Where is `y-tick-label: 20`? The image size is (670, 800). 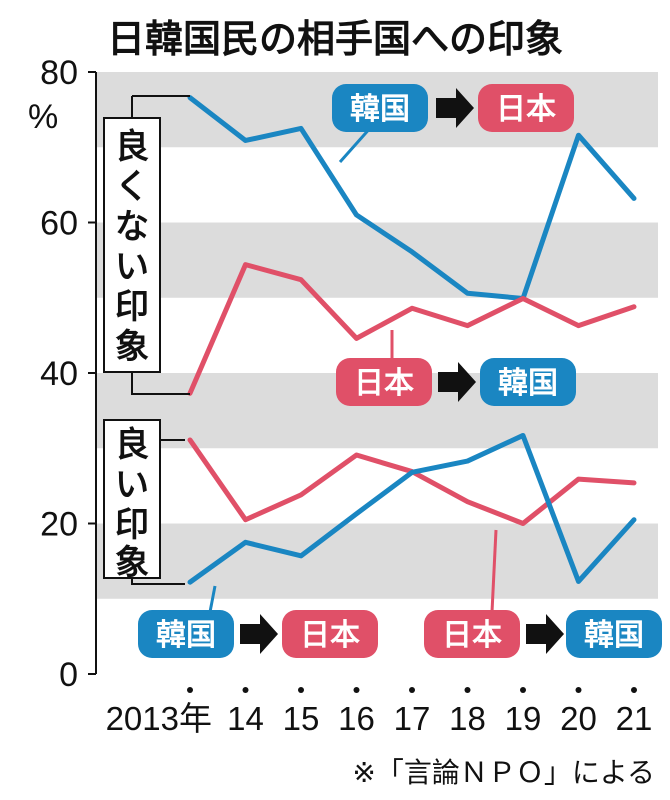 y-tick-label: 20 is located at coordinates (59, 525).